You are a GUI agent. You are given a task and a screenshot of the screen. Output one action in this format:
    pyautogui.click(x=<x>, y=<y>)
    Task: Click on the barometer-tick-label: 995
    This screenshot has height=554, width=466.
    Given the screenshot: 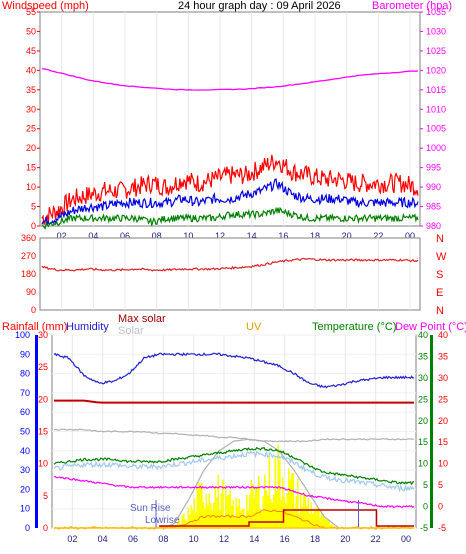 What is the action you would take?
    pyautogui.click(x=433, y=168)
    